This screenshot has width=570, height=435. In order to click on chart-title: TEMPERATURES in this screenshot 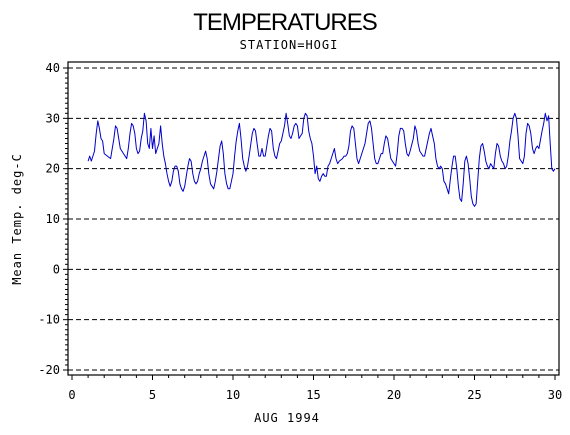, I will do `click(285, 22)`.